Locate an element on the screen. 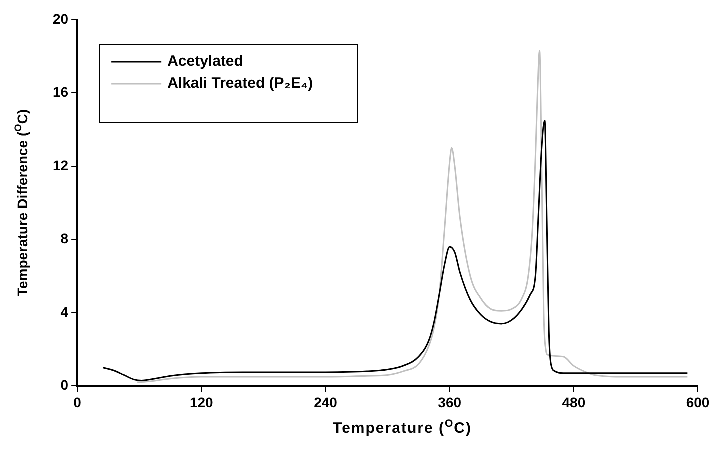 The width and height of the screenshot is (716, 455). y-tick-label: 4 is located at coordinates (64, 312).